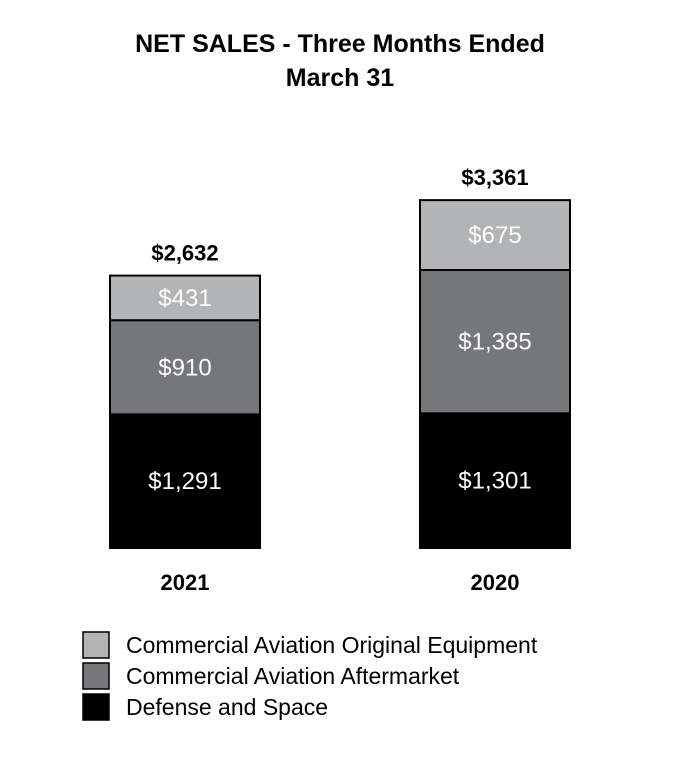  I want to click on category-label-2021: 2021, so click(185, 582).